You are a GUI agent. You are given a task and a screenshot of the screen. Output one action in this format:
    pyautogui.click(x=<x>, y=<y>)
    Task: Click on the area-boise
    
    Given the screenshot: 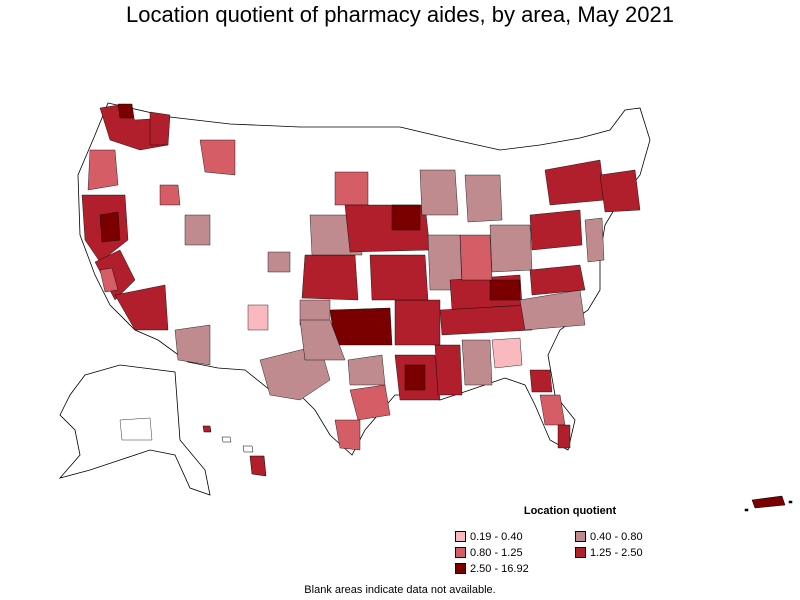 What is the action you would take?
    pyautogui.click(x=170, y=195)
    